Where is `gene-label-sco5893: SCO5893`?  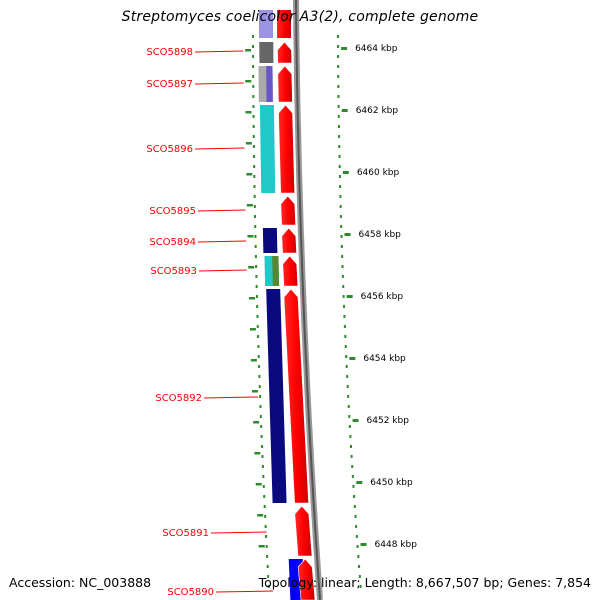
gene-label-sco5893: SCO5893 is located at coordinates (173, 271).